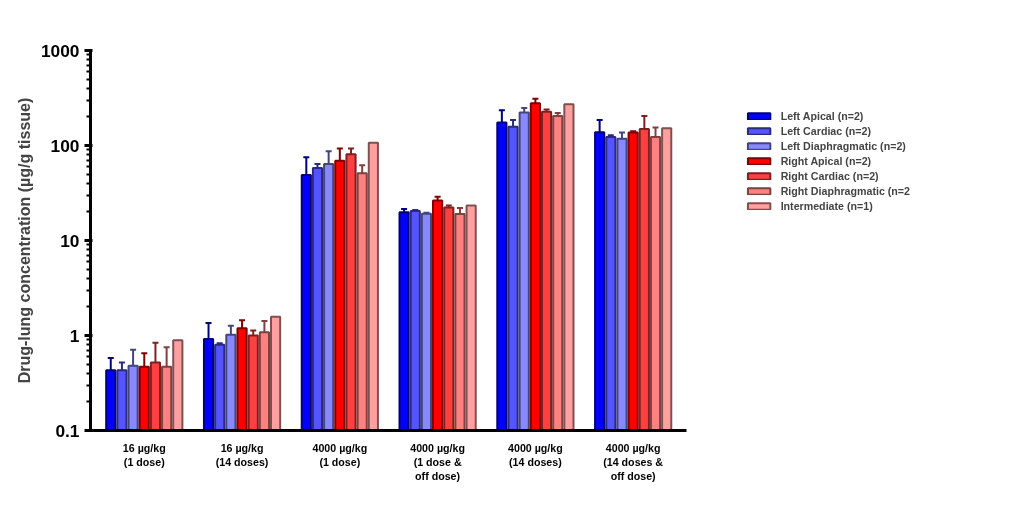  Describe the element at coordinates (843, 146) in the screenshot. I see `legend-label: Left Diaphragmatic (n=2)` at that location.